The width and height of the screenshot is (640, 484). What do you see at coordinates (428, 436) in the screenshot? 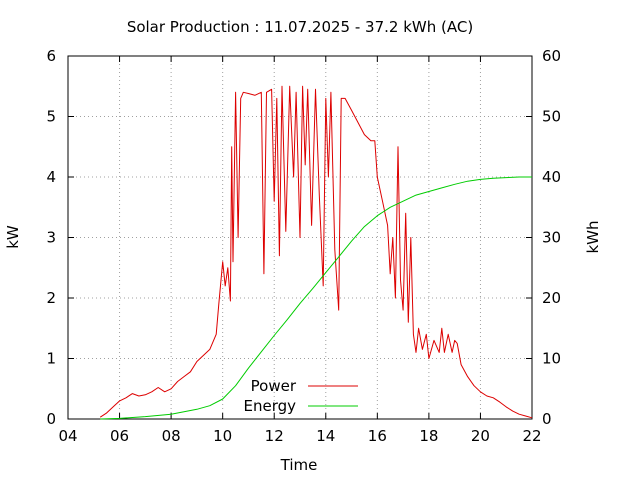
I see `x-tick-label: 18` at bounding box center [428, 436].